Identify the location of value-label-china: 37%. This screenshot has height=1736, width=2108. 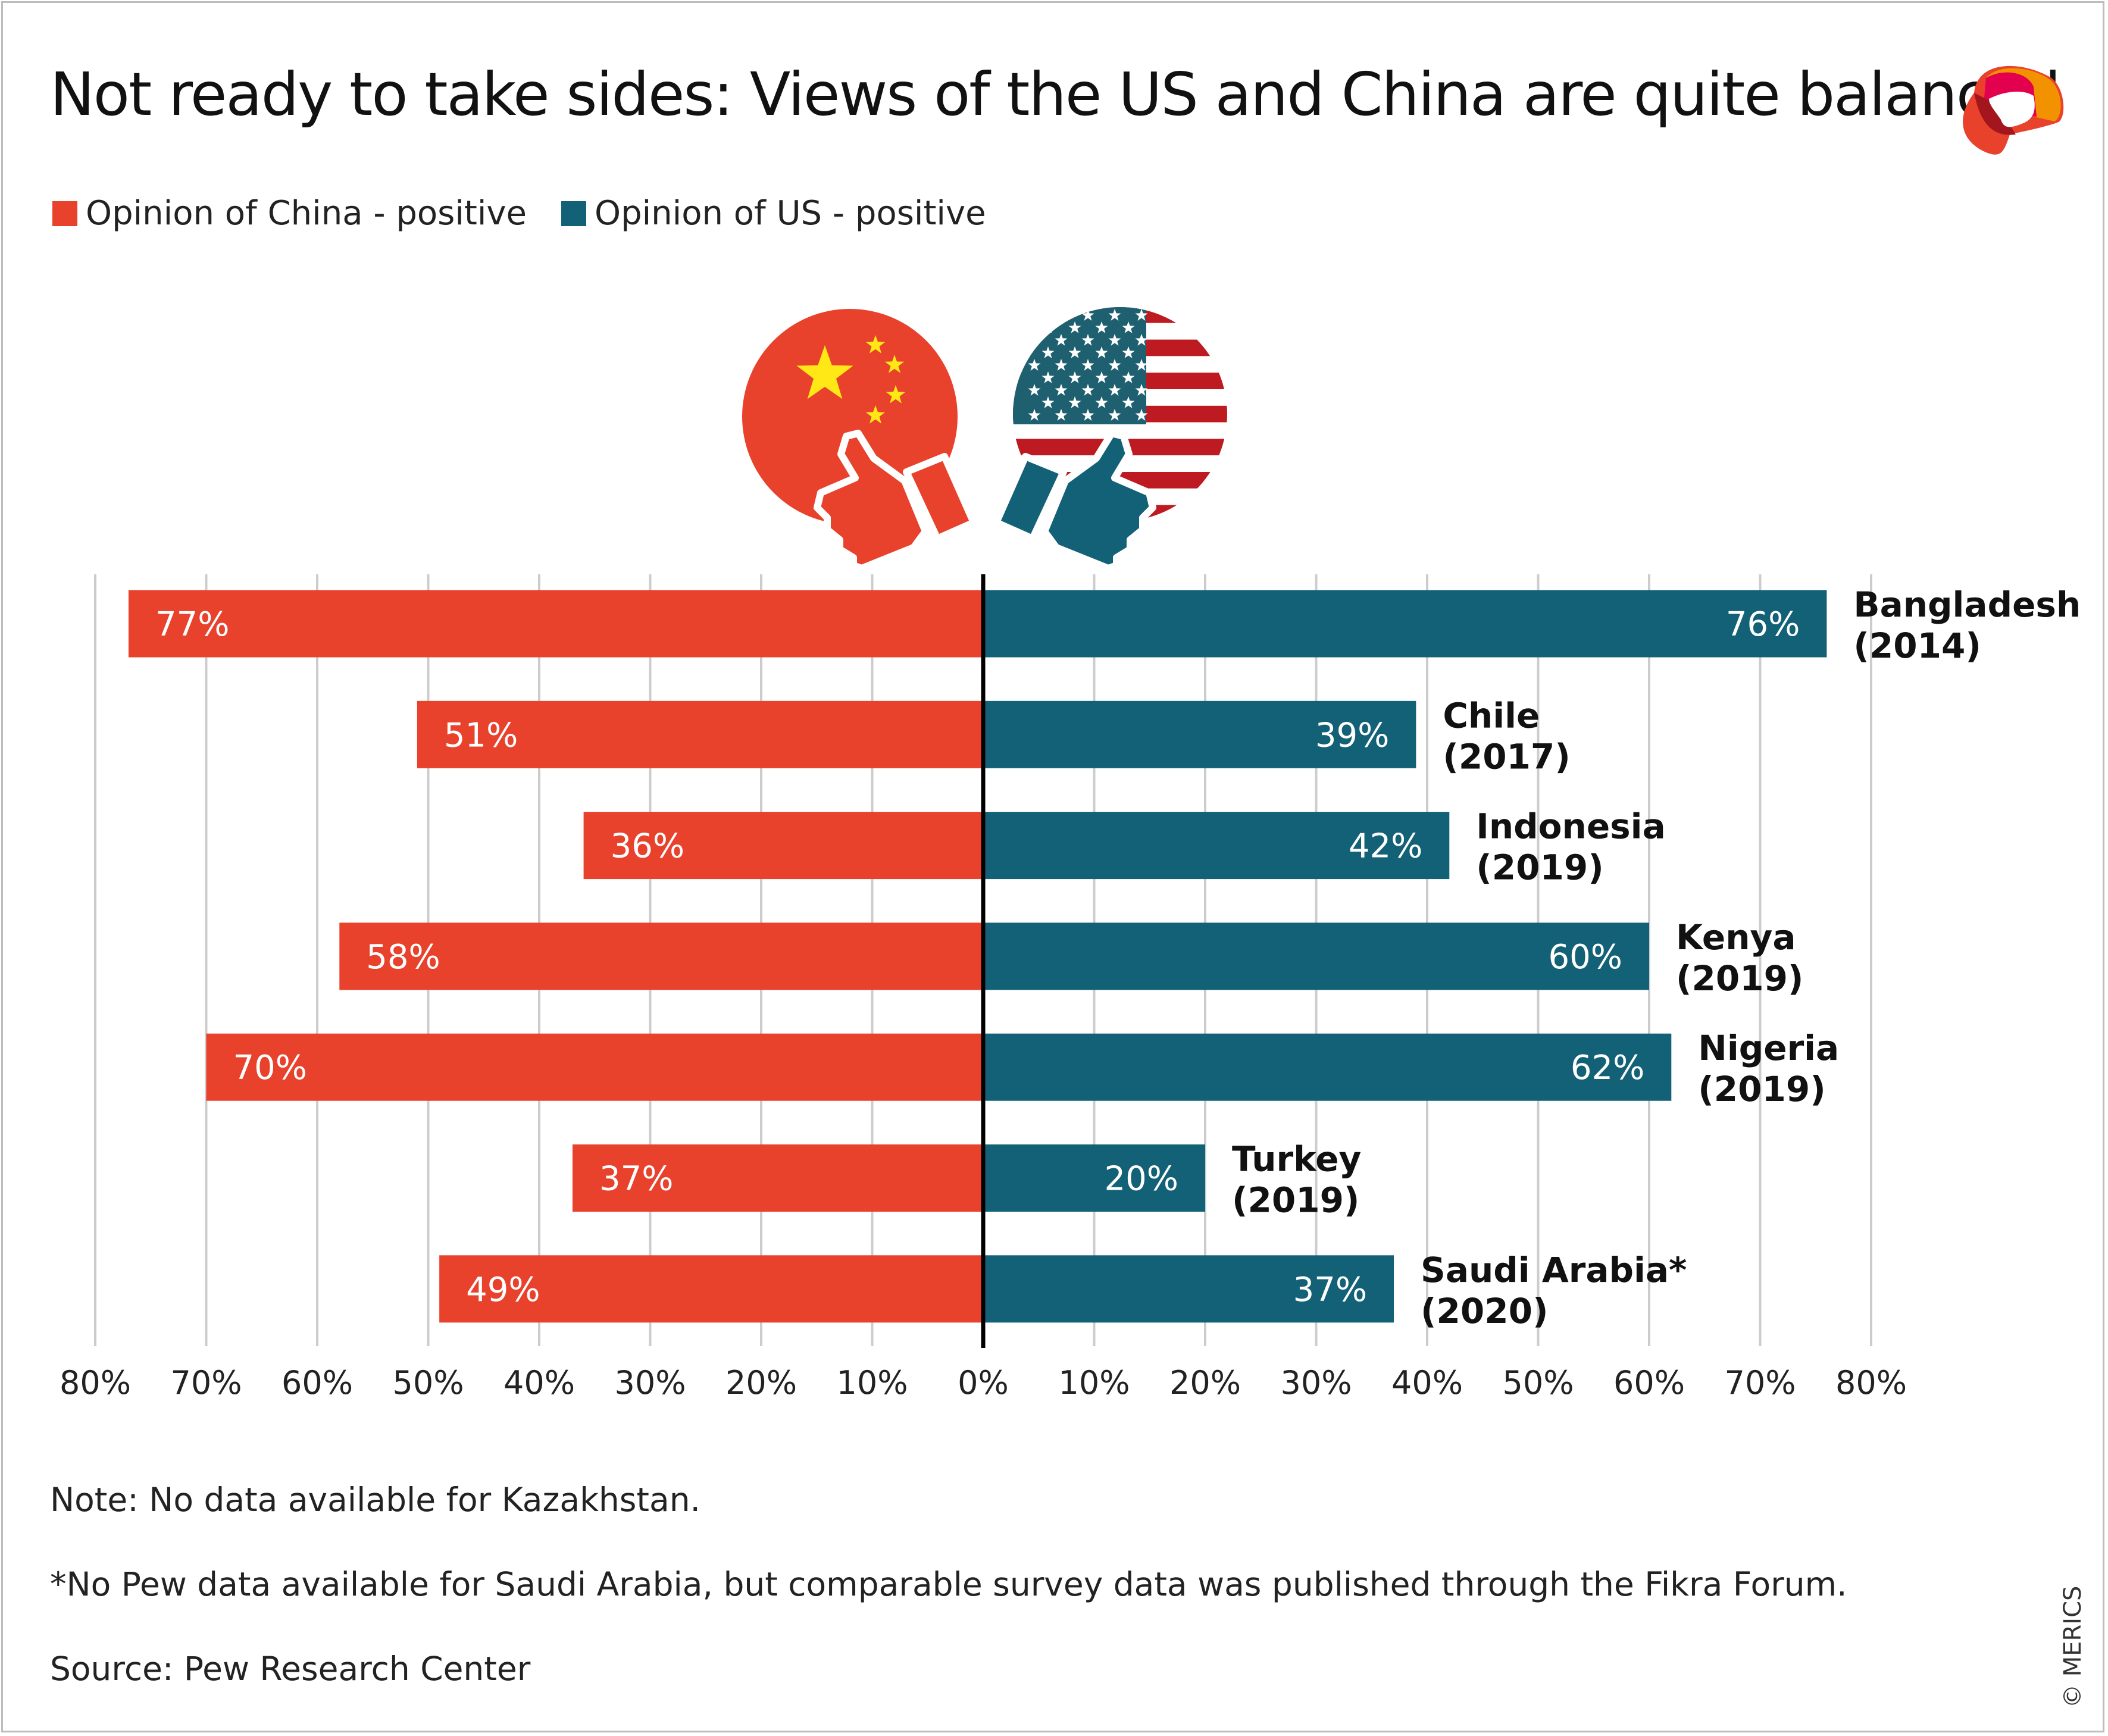
(636, 1179).